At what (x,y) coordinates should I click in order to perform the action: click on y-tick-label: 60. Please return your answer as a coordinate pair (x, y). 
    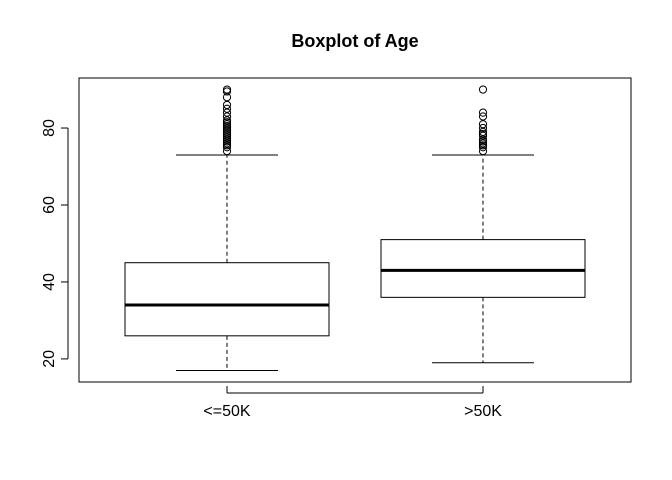
    Looking at the image, I should click on (49, 205).